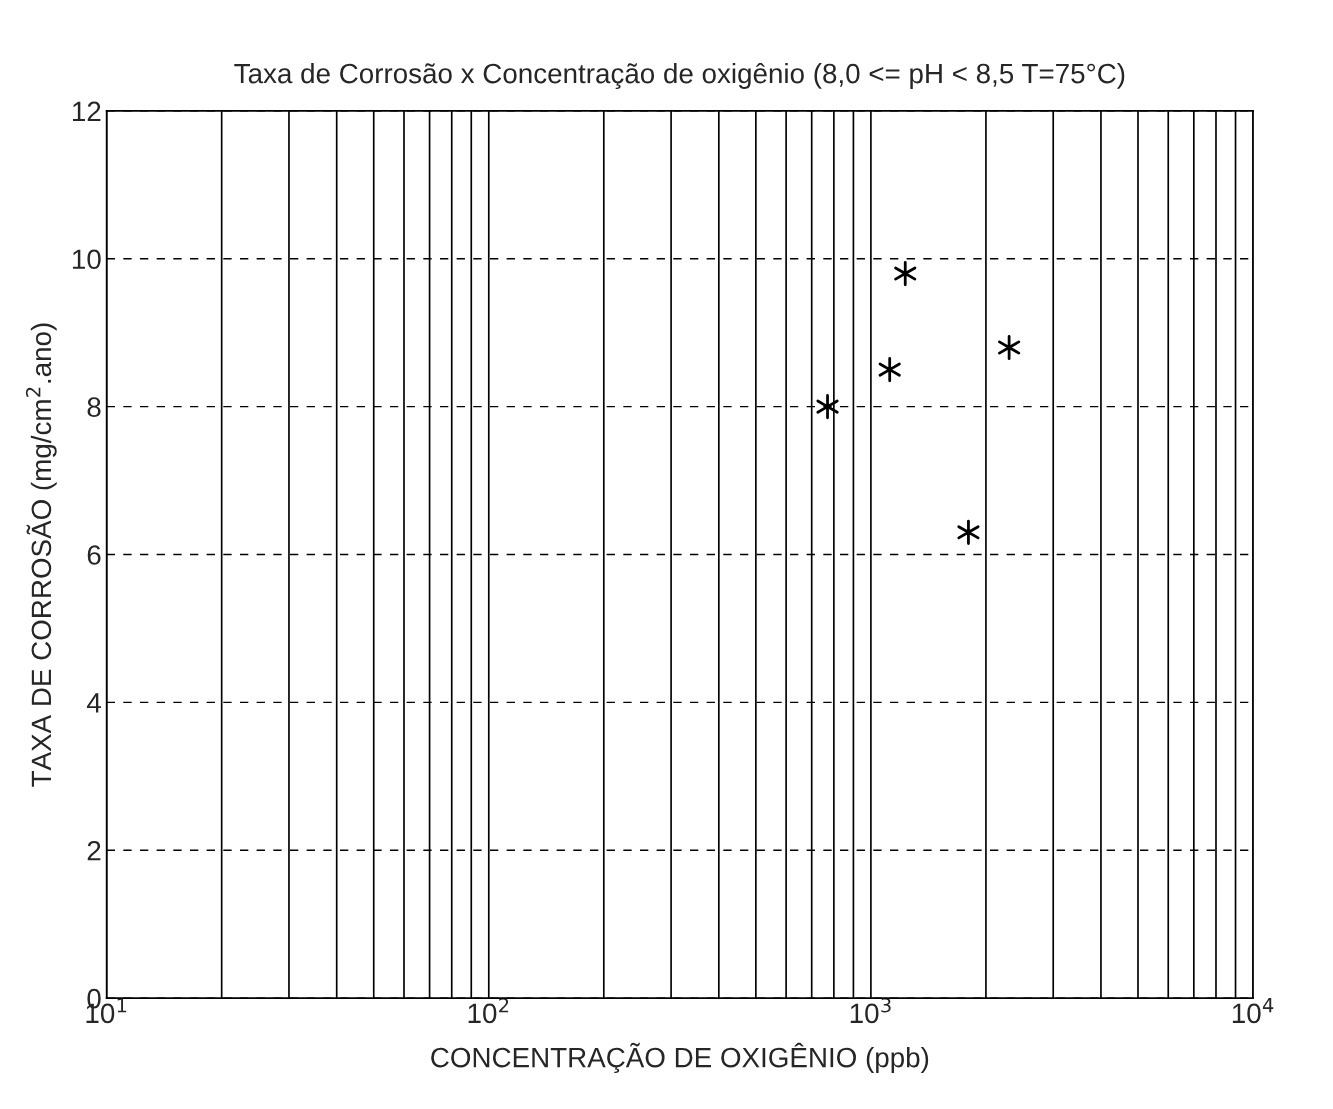  Describe the element at coordinates (1253, 1011) in the screenshot. I see `x-tick-label: 10$^{4}$` at that location.